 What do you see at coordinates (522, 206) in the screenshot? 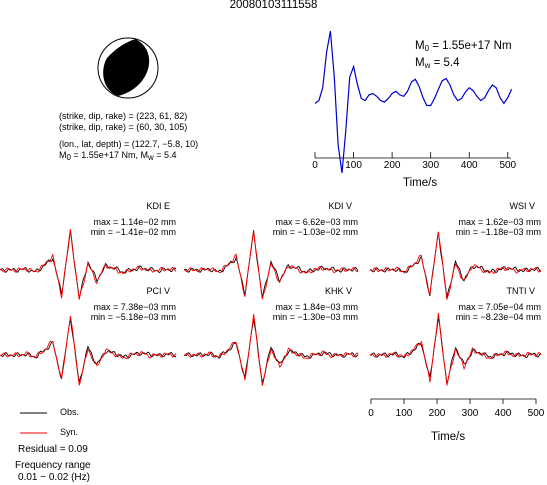
I see `trace-station-label: WSI V` at bounding box center [522, 206].